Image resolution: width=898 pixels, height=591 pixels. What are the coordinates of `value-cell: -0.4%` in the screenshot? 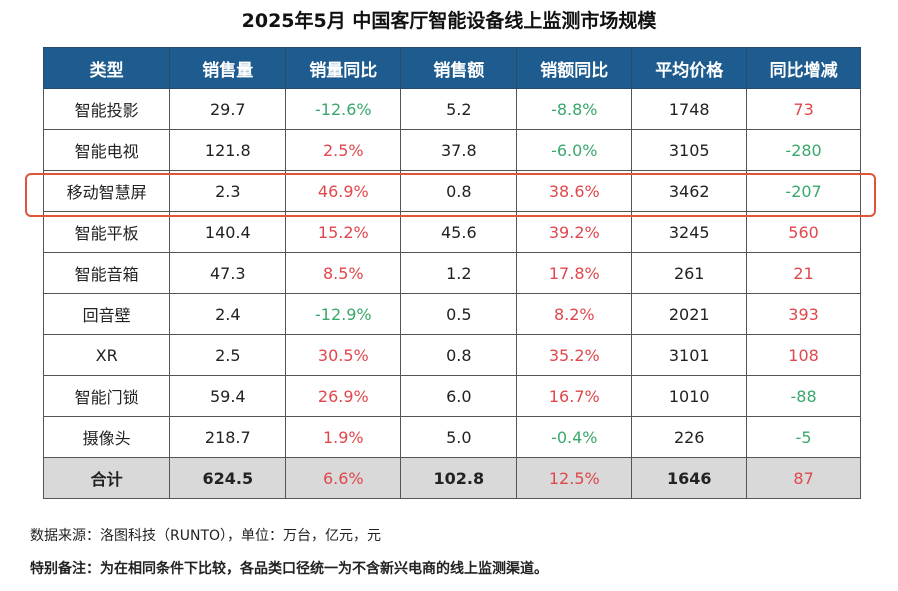 It's located at (574, 437).